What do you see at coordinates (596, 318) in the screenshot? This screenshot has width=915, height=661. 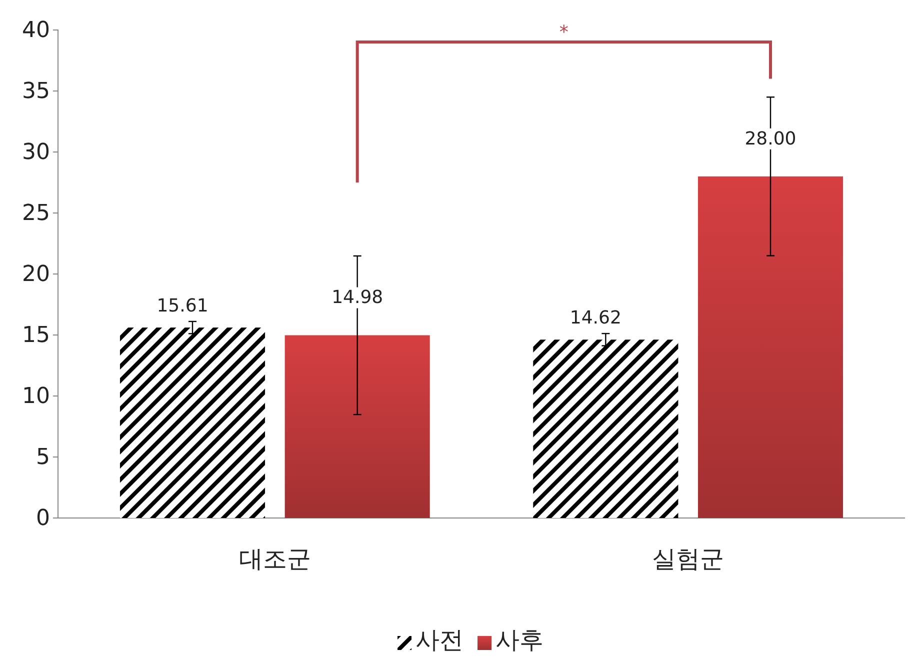 I see `data-label: 14.62` at bounding box center [596, 318].